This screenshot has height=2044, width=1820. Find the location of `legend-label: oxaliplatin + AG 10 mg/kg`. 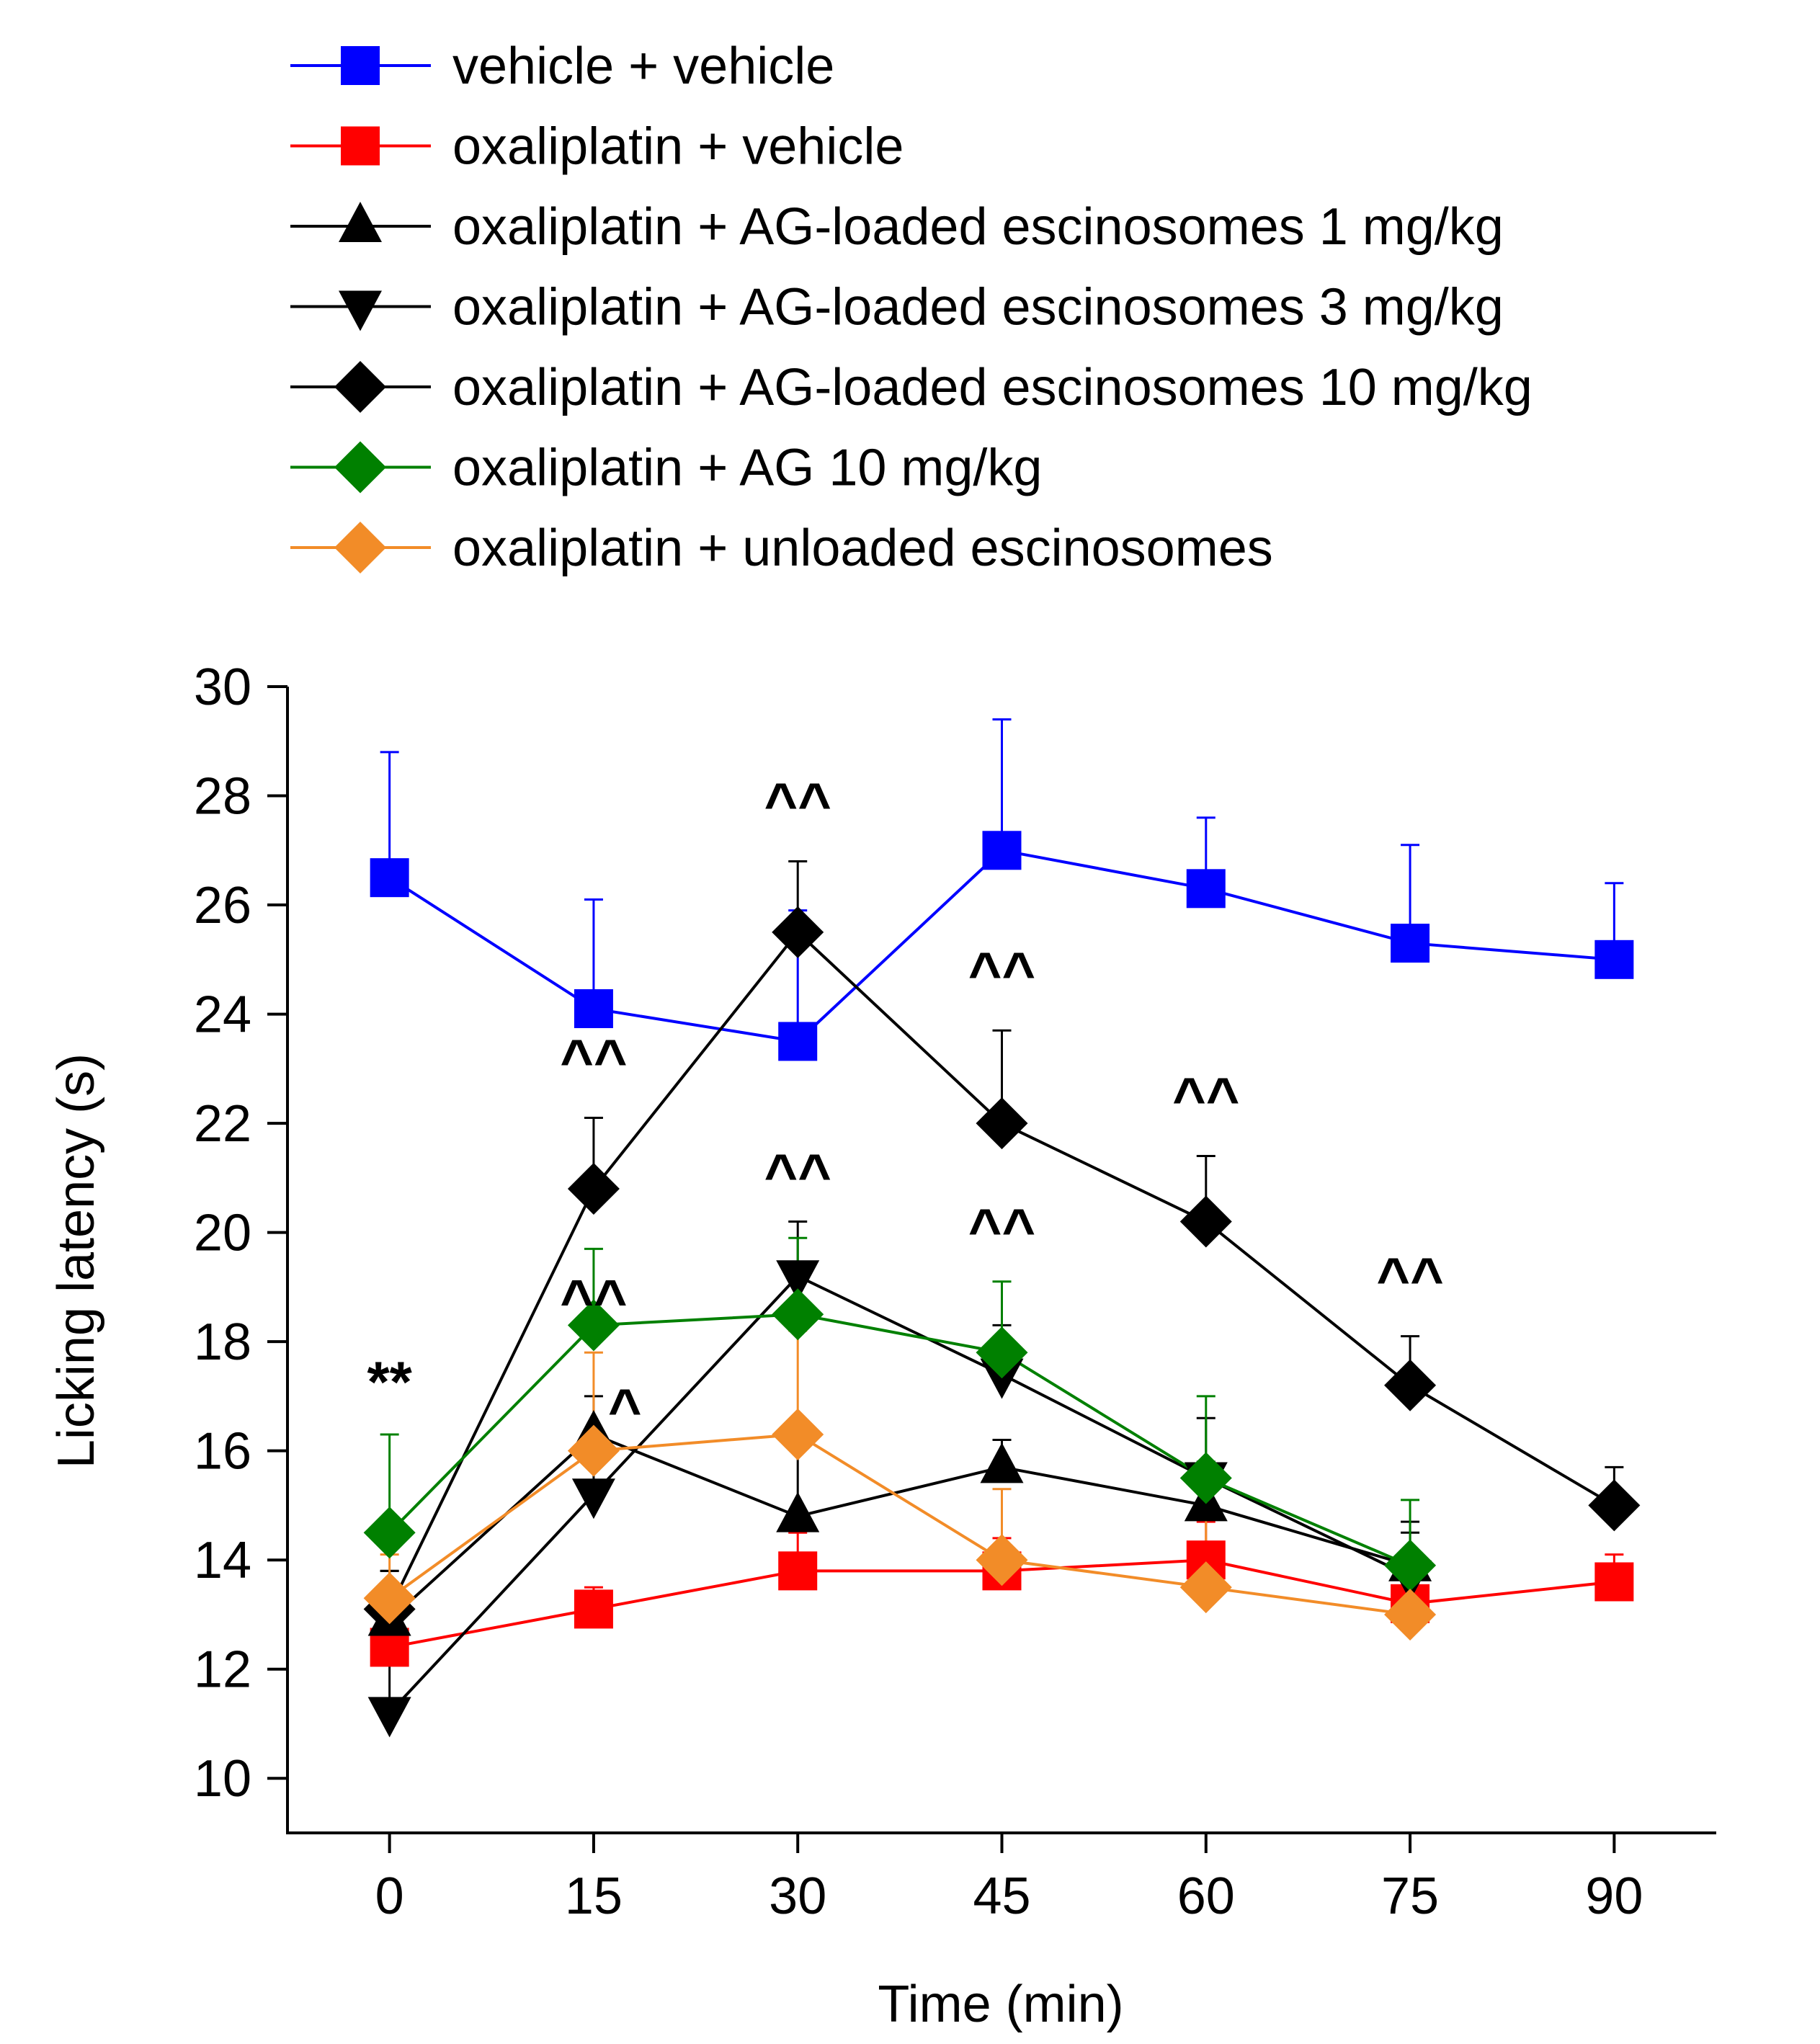

legend-label: oxaliplatin + AG 10 mg/kg is located at coordinates (747, 468).